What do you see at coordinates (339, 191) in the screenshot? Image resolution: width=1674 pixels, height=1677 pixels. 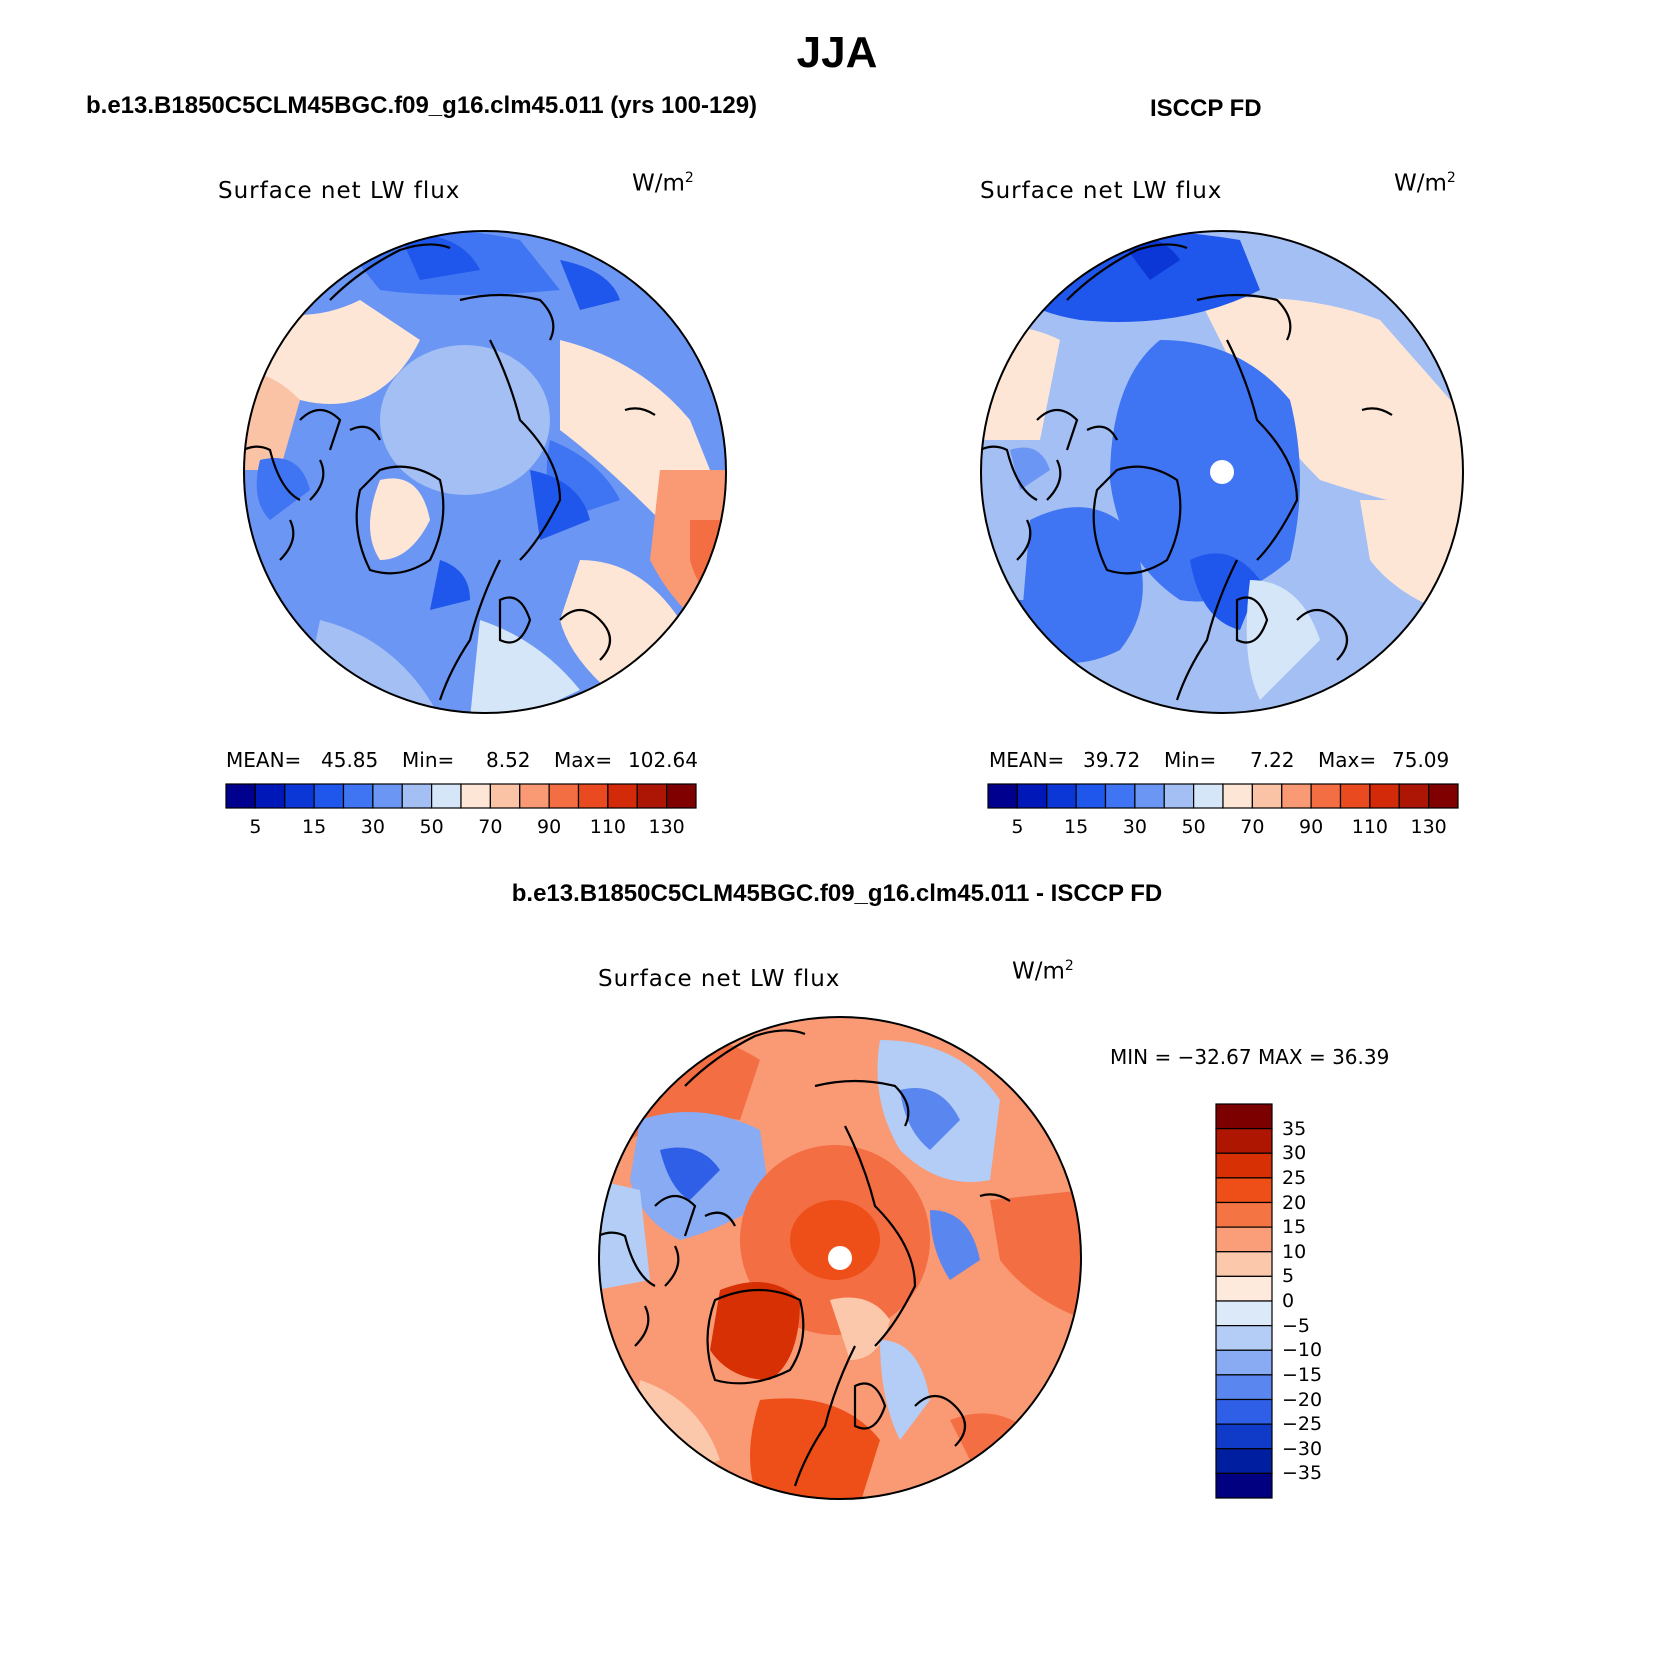 I see `left-plot-title: Surface net LW flux` at bounding box center [339, 191].